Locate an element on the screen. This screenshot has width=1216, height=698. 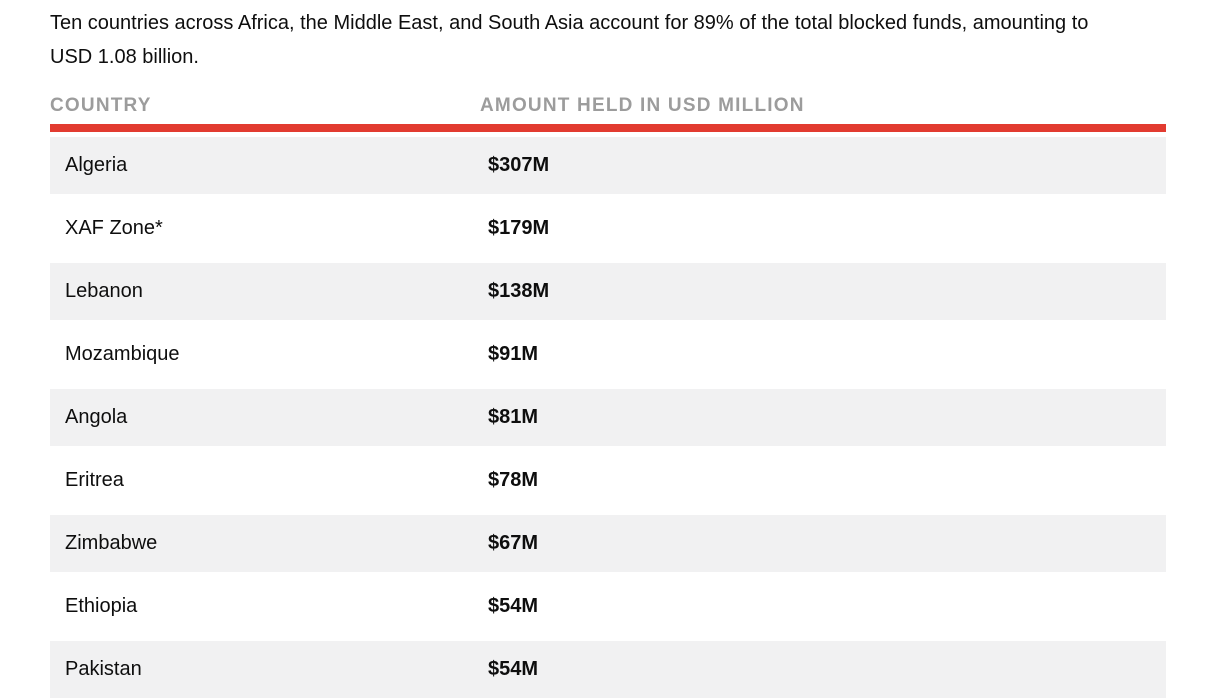
amount-cell: $67M is located at coordinates (513, 543).